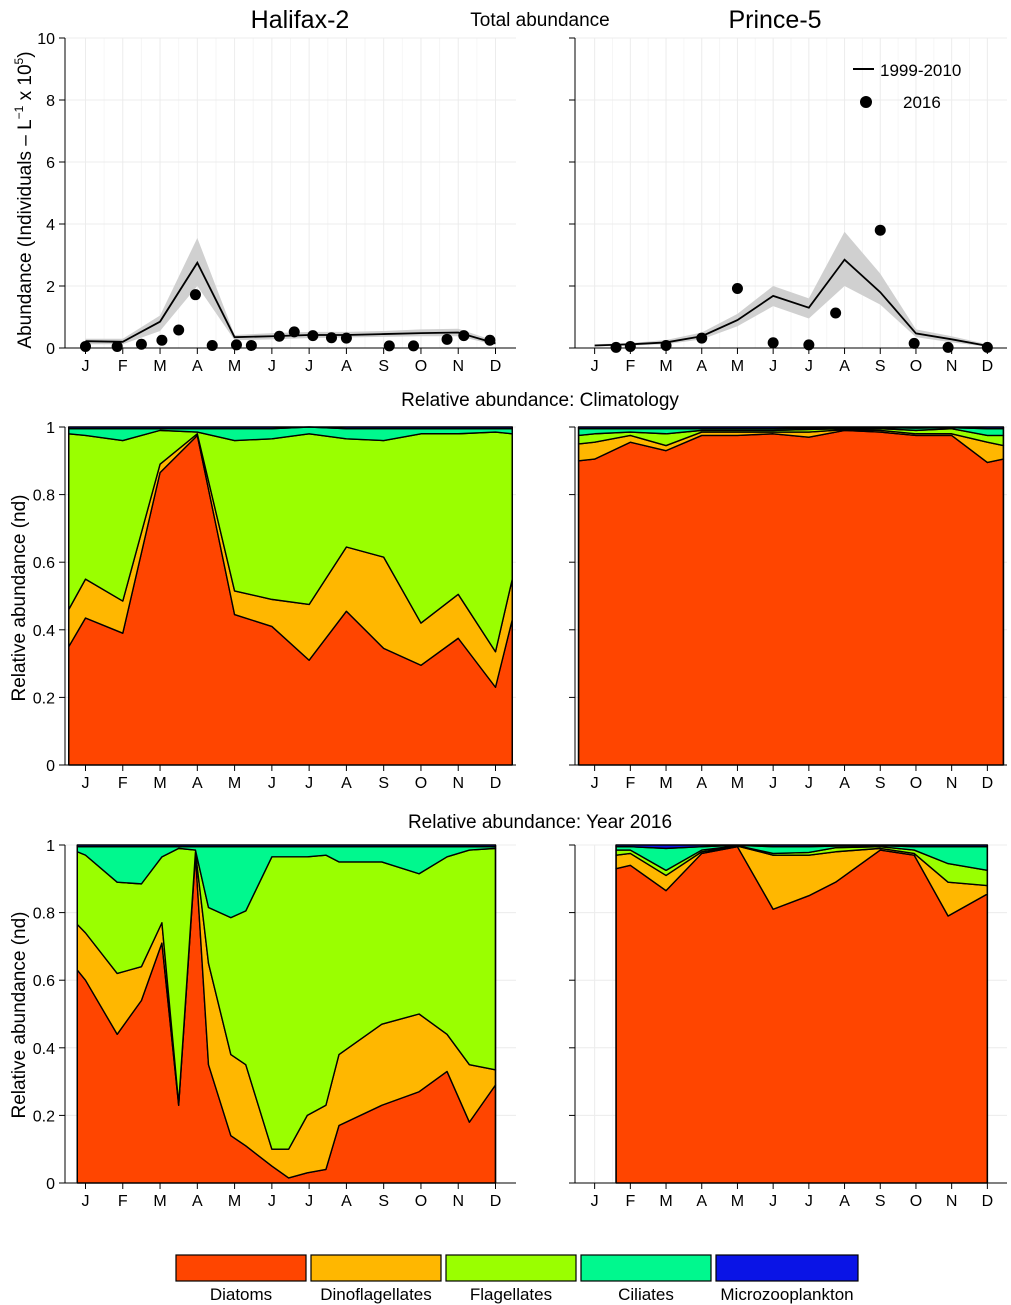 The width and height of the screenshot is (1011, 1305). What do you see at coordinates (540, 400) in the screenshot?
I see `panel-title-climatology: Relative abundance: Climatology` at bounding box center [540, 400].